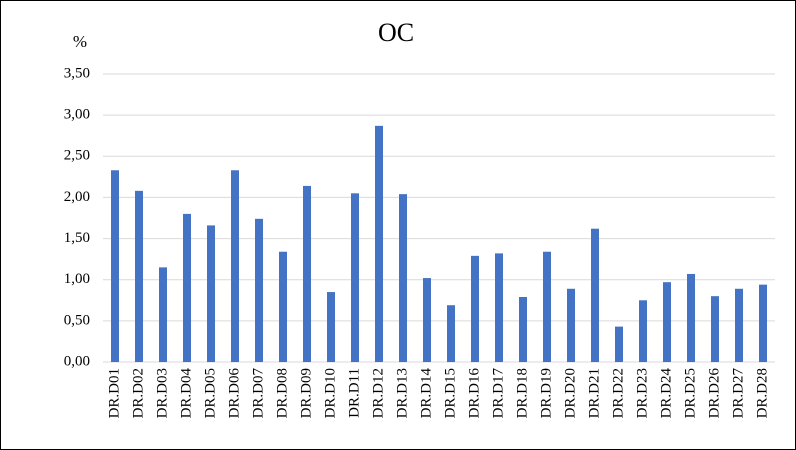 This screenshot has height=450, width=796. Describe the element at coordinates (690, 393) in the screenshot. I see `x-tick-label: DR.D25` at that location.